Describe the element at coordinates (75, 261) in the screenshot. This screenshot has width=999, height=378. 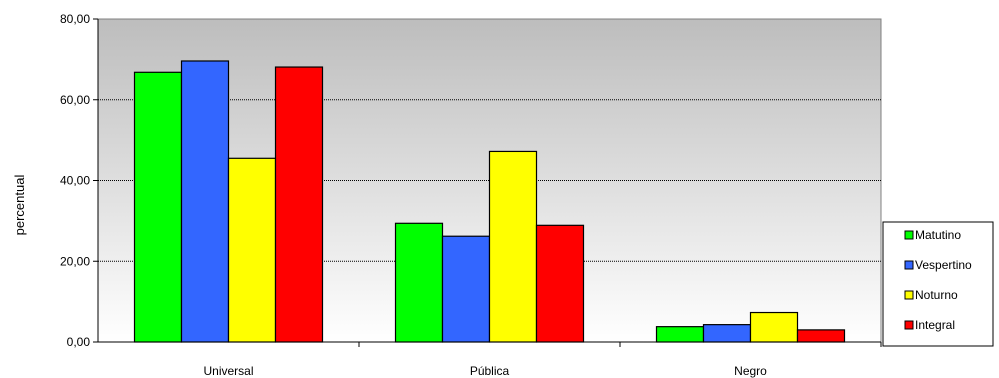
I see `y-tick-label: 20,00` at that location.